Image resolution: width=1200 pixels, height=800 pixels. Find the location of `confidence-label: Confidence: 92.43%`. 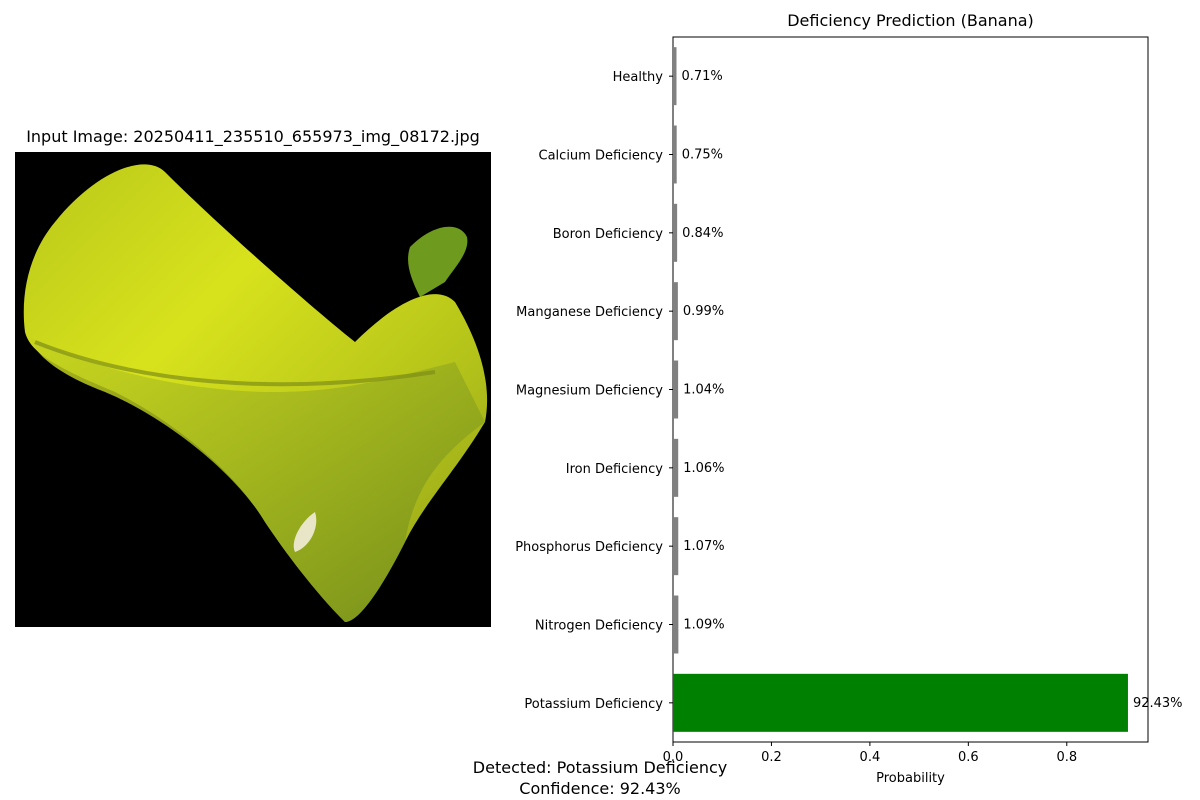

confidence-label: Confidence: 92.43% is located at coordinates (600, 788).